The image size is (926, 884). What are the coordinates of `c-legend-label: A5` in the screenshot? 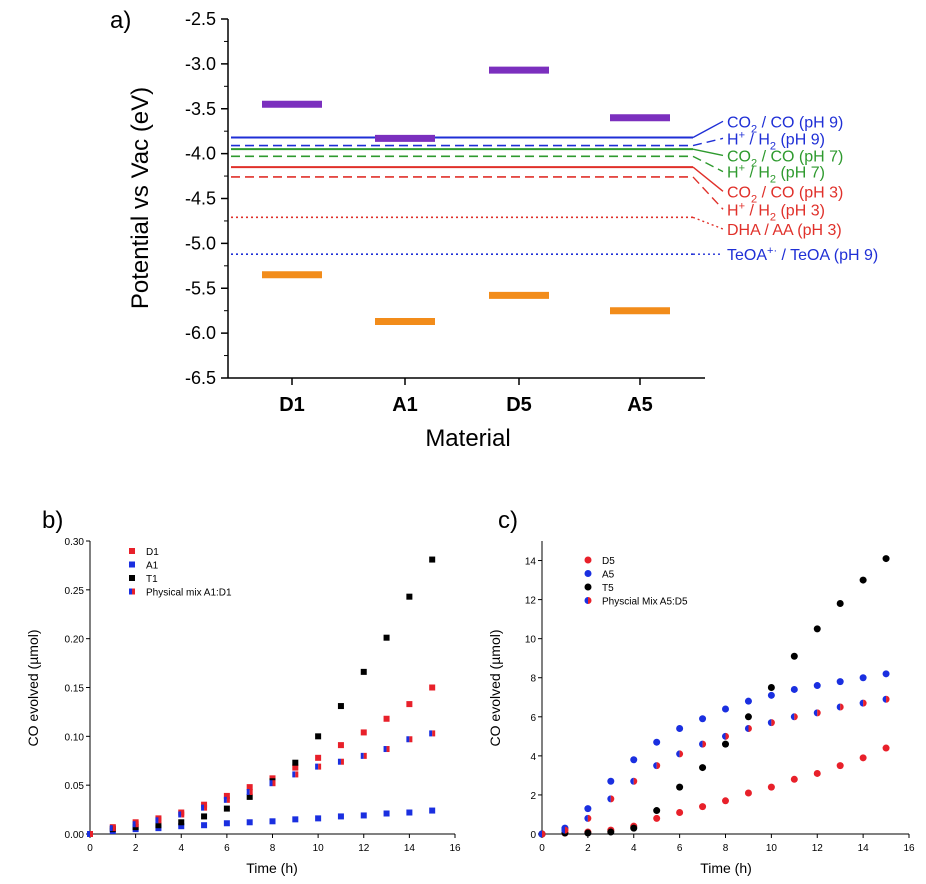 It's located at (608, 575).